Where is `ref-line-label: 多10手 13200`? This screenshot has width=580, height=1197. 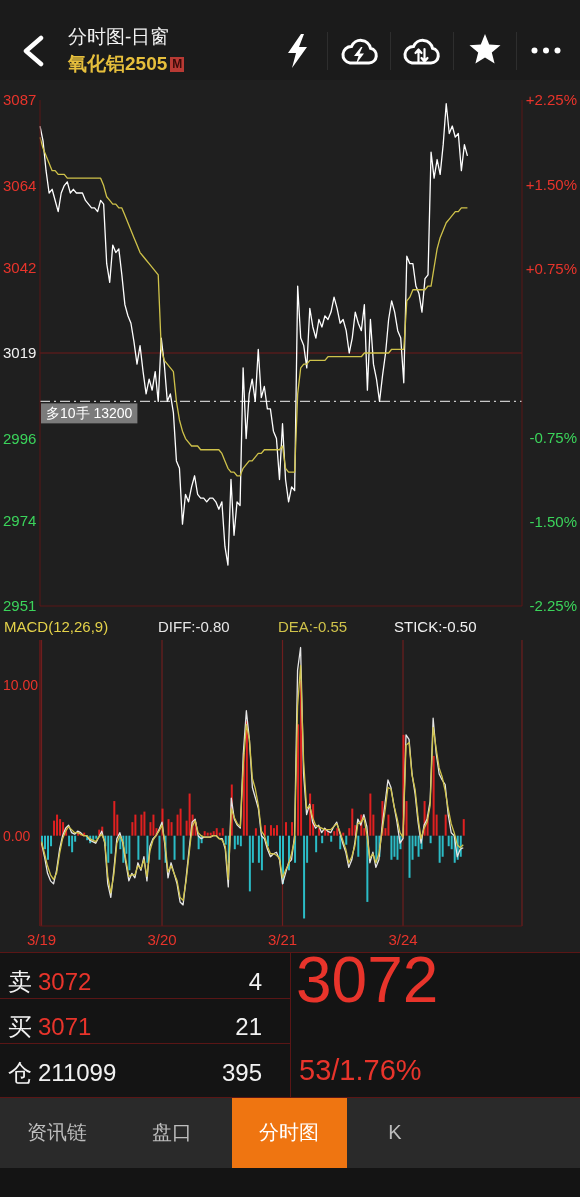
ref-line-label: 多10手 13200 is located at coordinates (89, 413).